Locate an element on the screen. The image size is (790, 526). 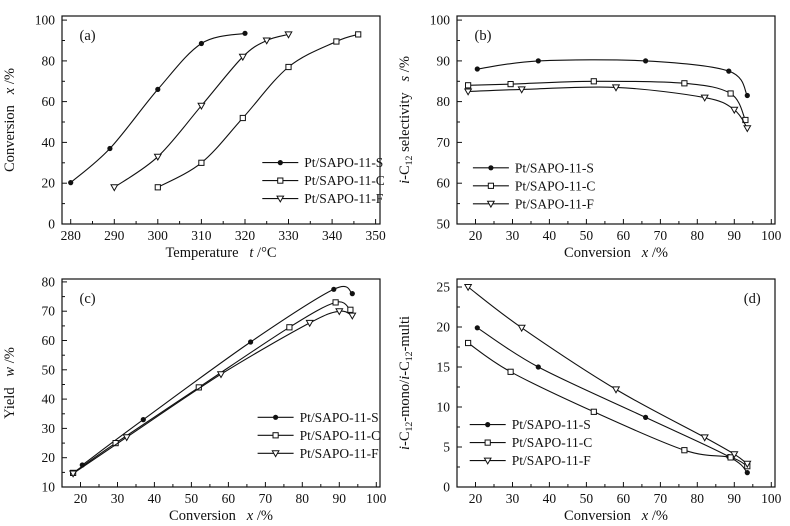
panel-label: (a) is located at coordinates (88, 36).